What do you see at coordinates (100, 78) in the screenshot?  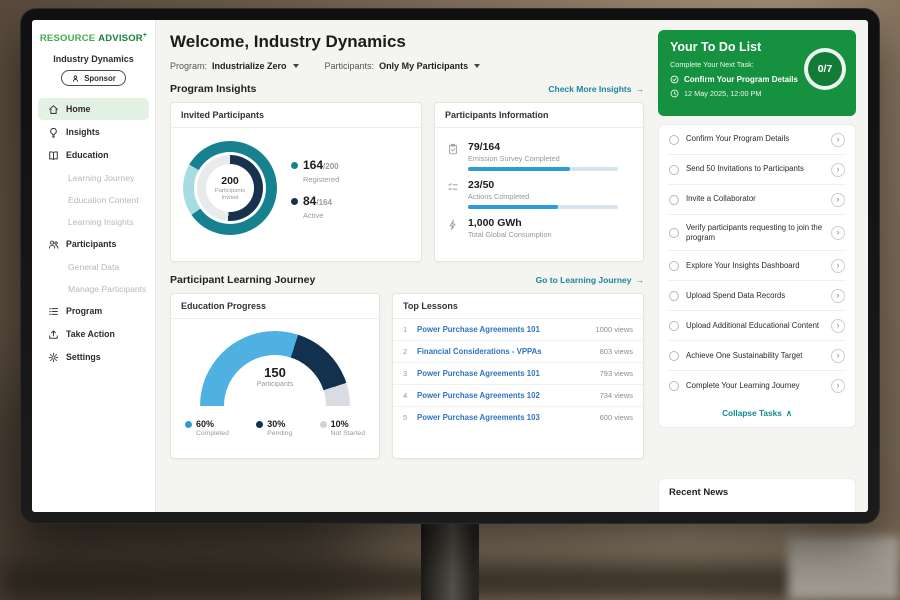 I see `sponsor-label: Sponsor` at bounding box center [100, 78].